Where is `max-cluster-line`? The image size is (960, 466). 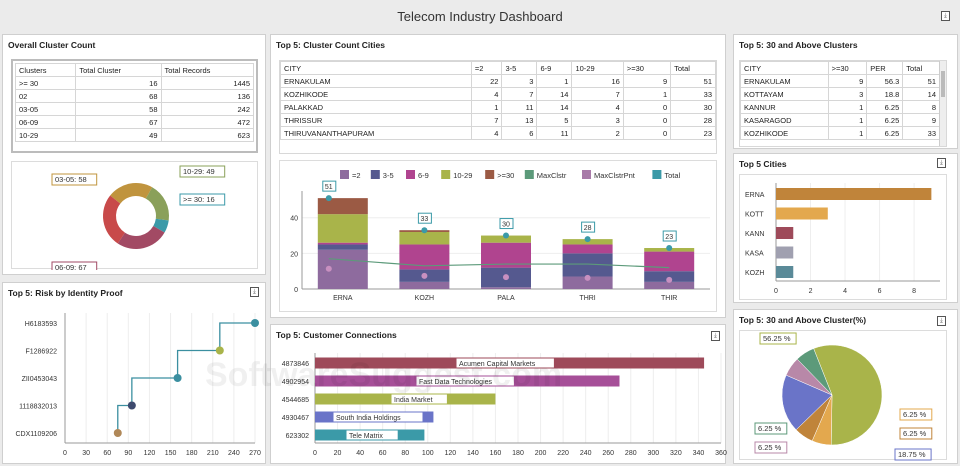 max-cluster-line is located at coordinates (499, 263).